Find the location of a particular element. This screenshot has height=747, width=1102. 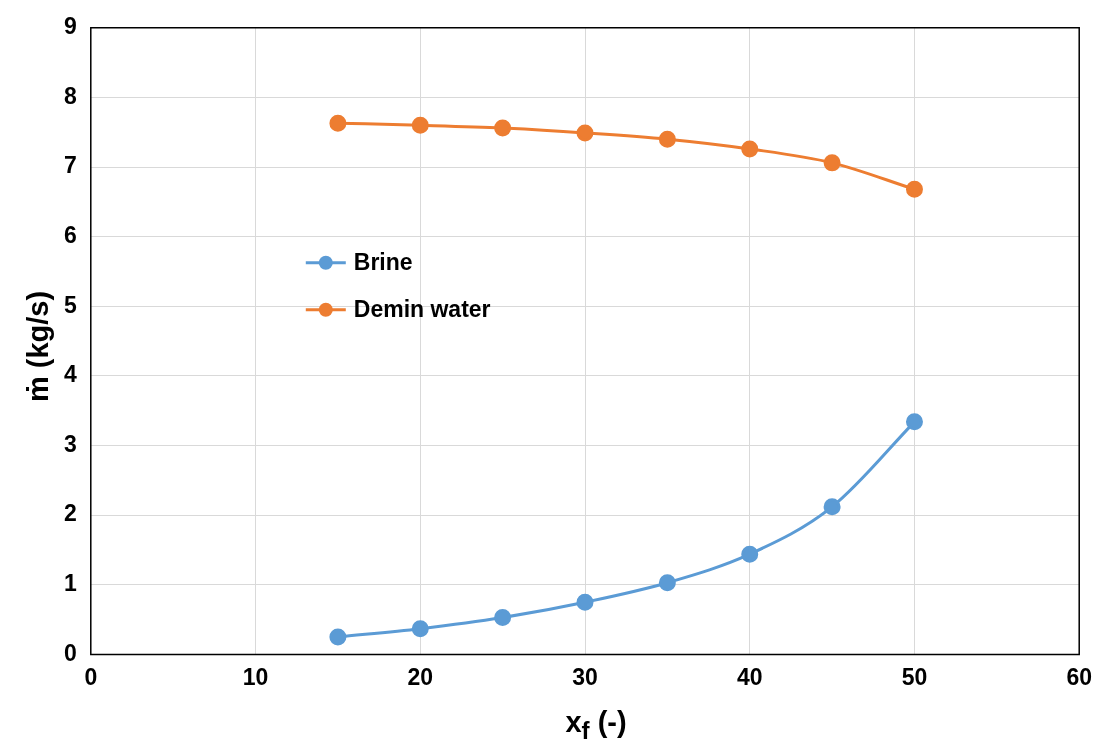

y-tick-label: 9 is located at coordinates (70, 26).